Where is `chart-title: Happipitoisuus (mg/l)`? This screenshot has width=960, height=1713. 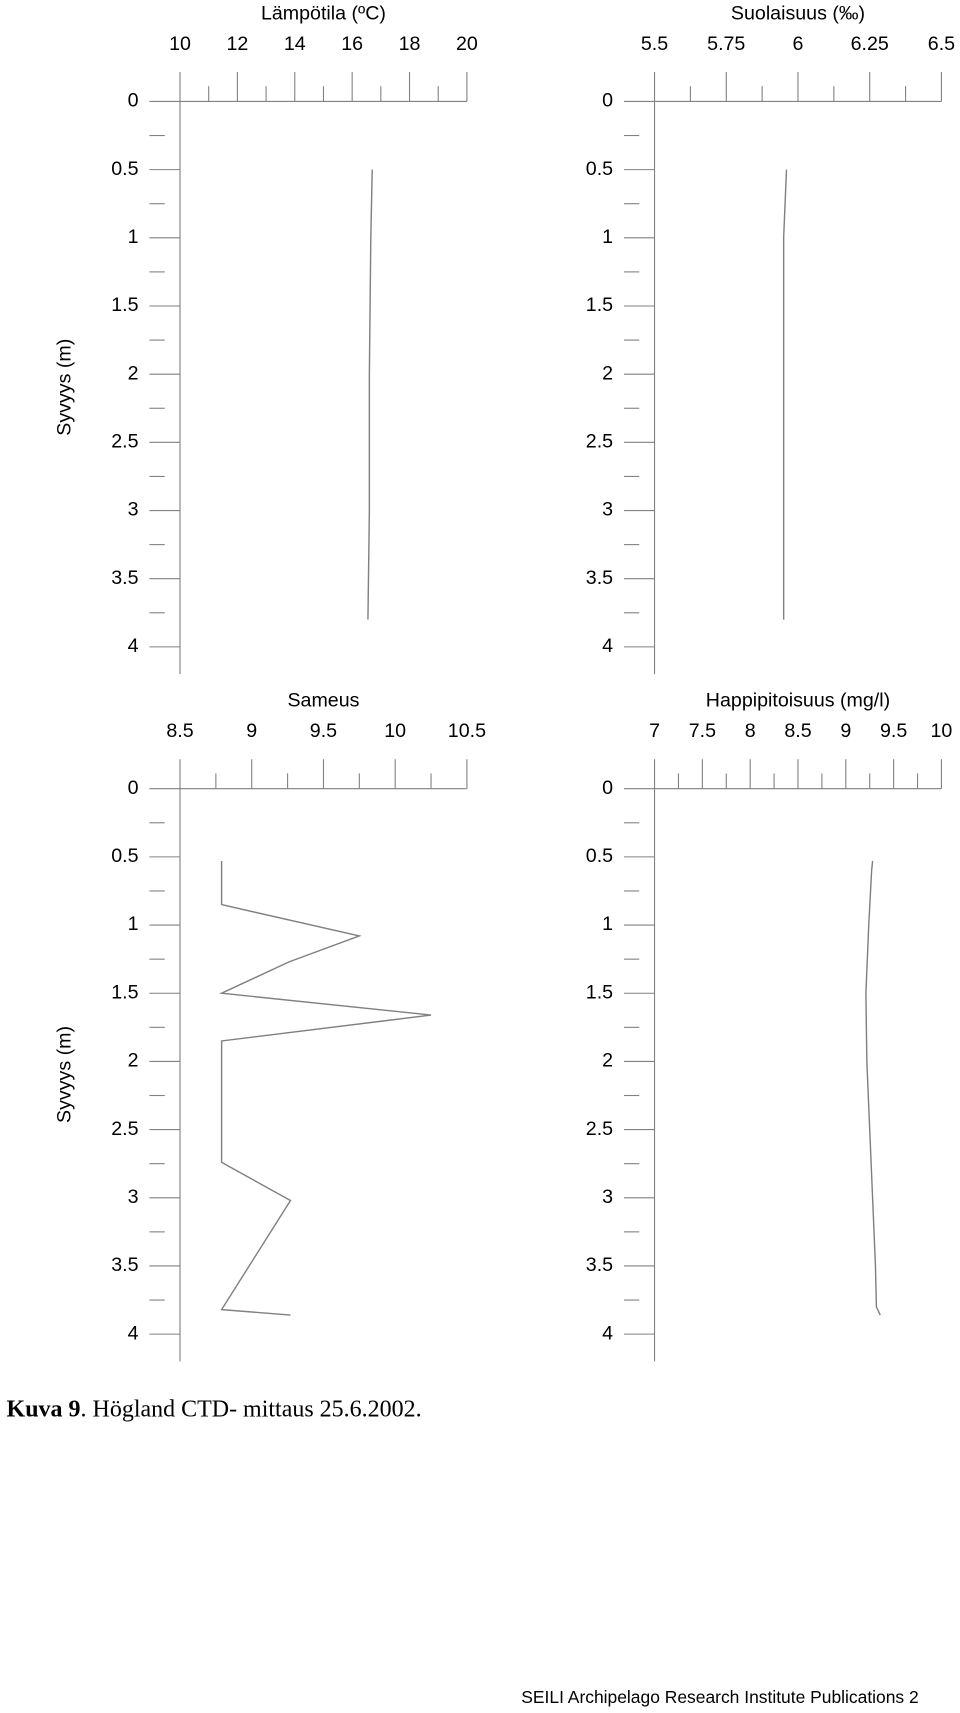 chart-title: Happipitoisuus (mg/l) is located at coordinates (798, 701).